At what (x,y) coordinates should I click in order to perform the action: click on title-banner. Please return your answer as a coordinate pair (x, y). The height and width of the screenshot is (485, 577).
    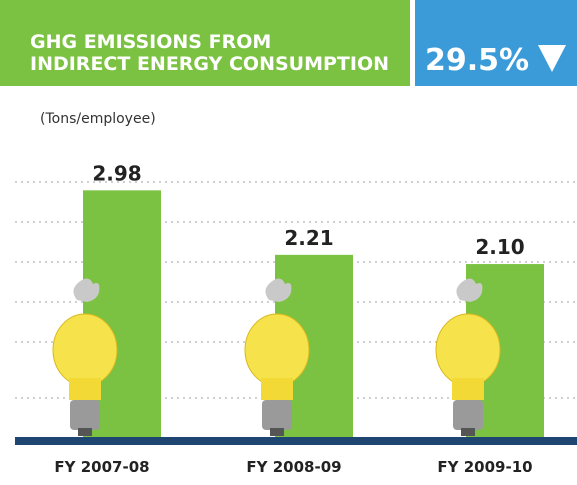
    Looking at the image, I should click on (205, 43).